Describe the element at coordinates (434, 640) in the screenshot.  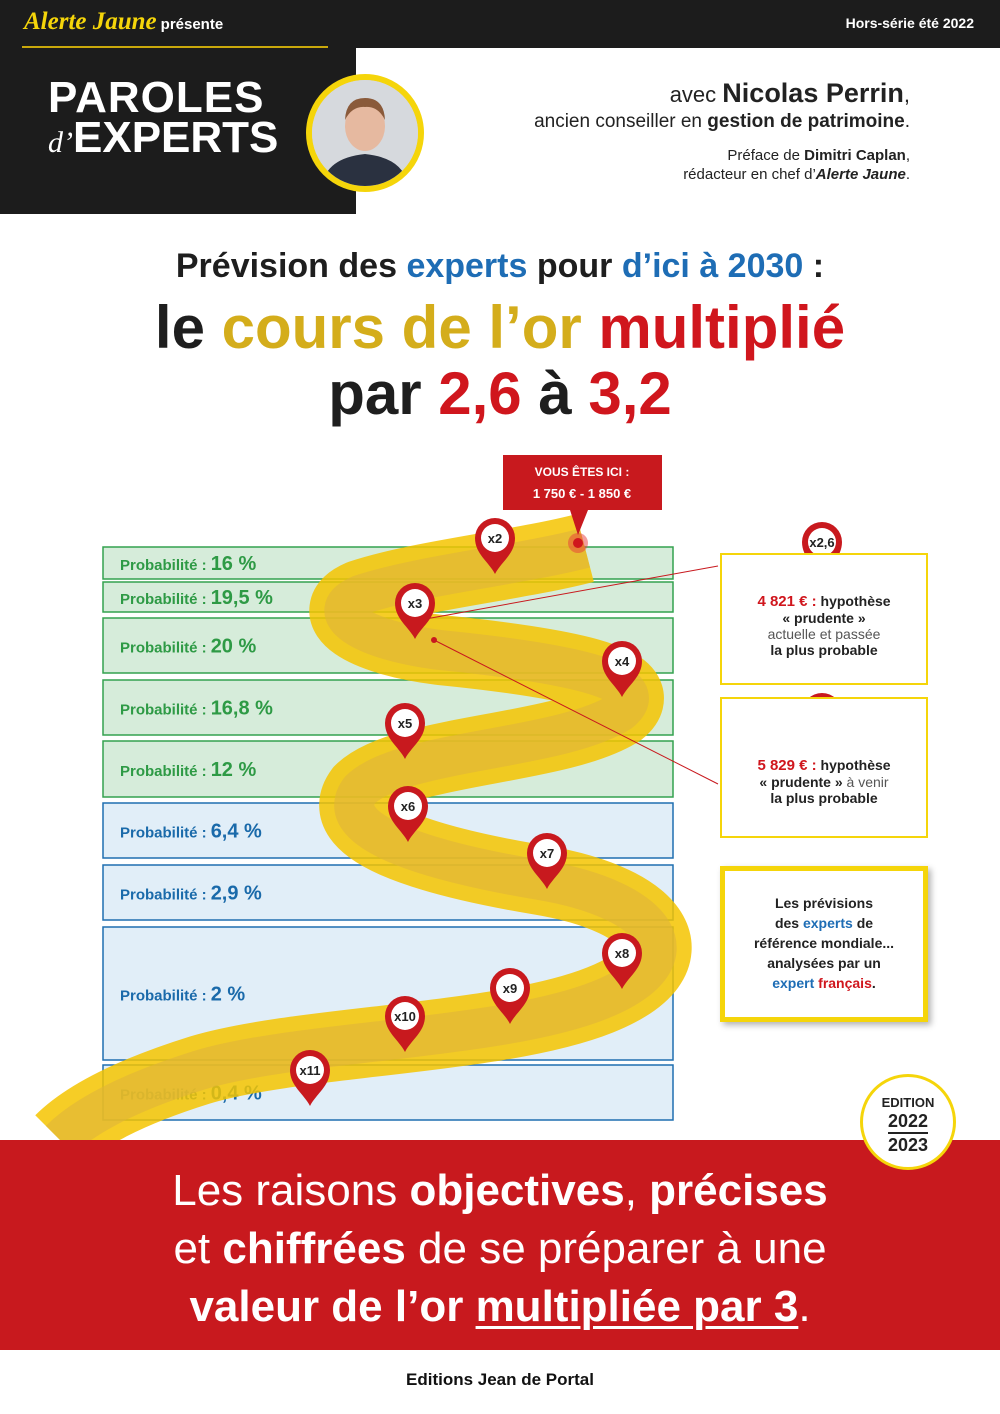
I see `leader-dot` at that location.